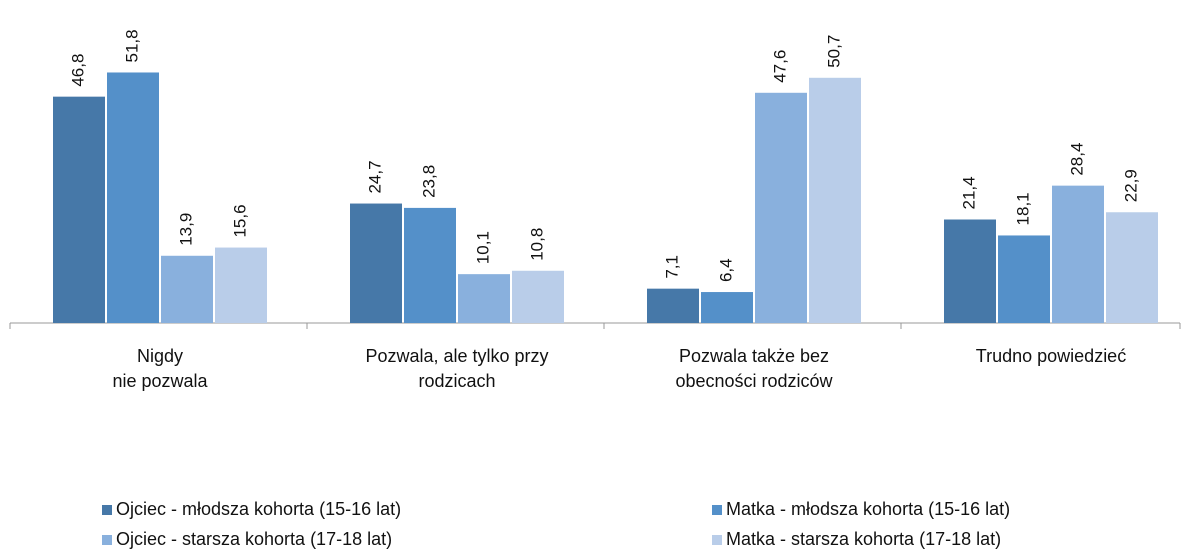 The width and height of the screenshot is (1186, 552). Describe the element at coordinates (968, 192) in the screenshot. I see `value-label: 21,4` at that location.